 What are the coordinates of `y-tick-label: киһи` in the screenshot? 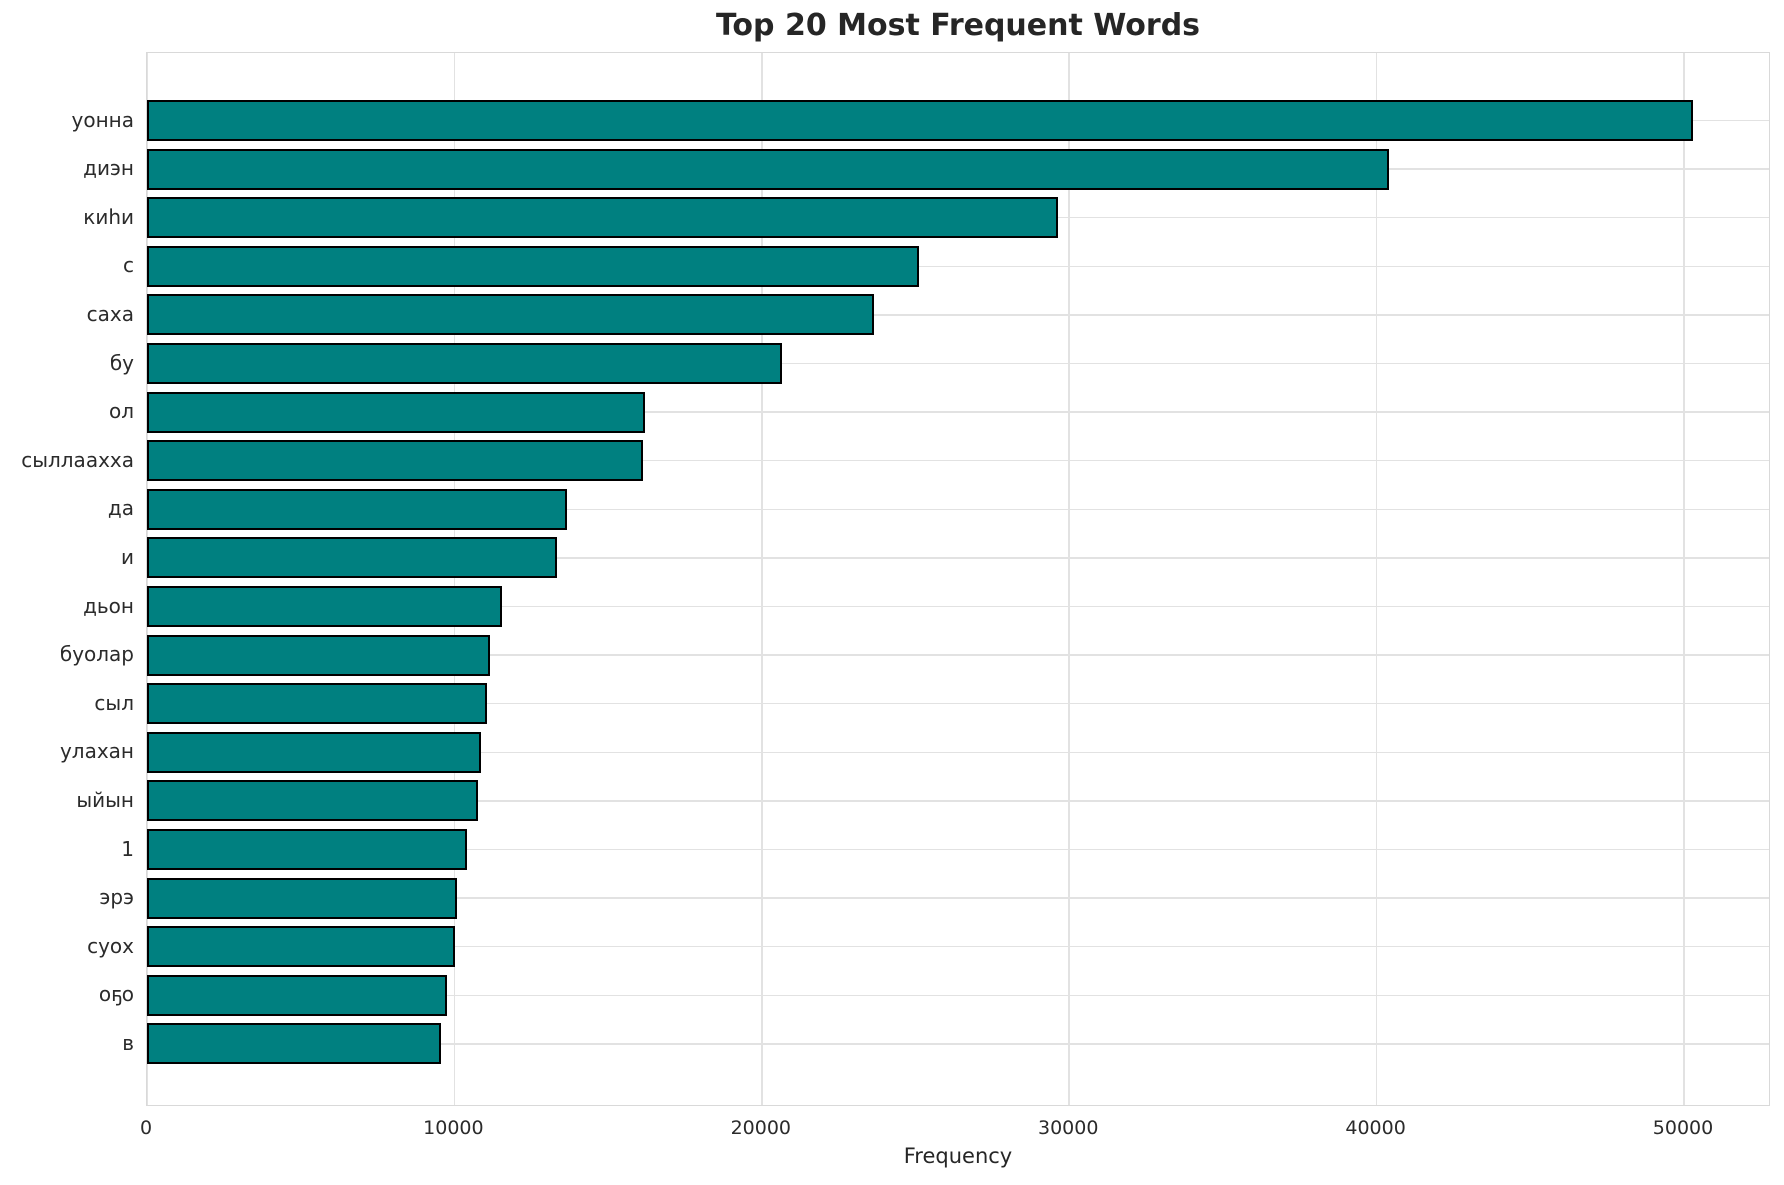 It's located at (108, 216).